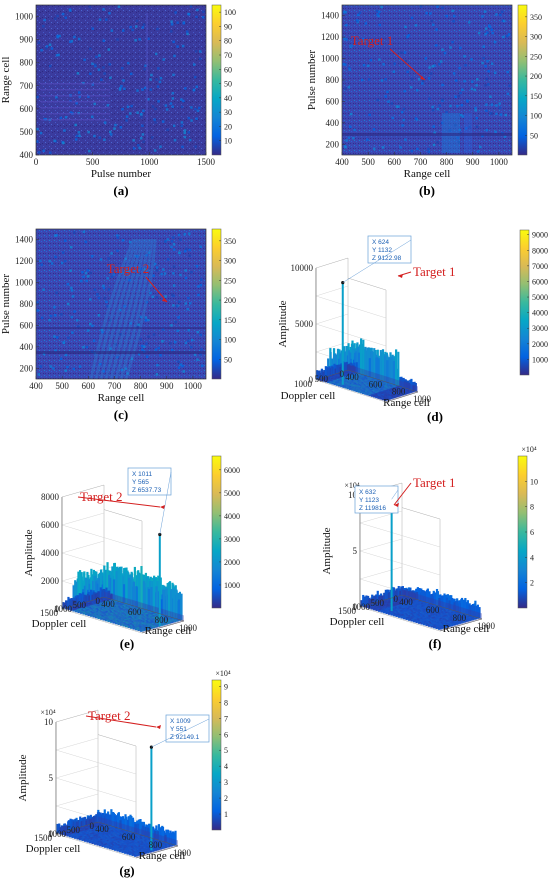  I want to click on panel-caption: (b), so click(427, 190).